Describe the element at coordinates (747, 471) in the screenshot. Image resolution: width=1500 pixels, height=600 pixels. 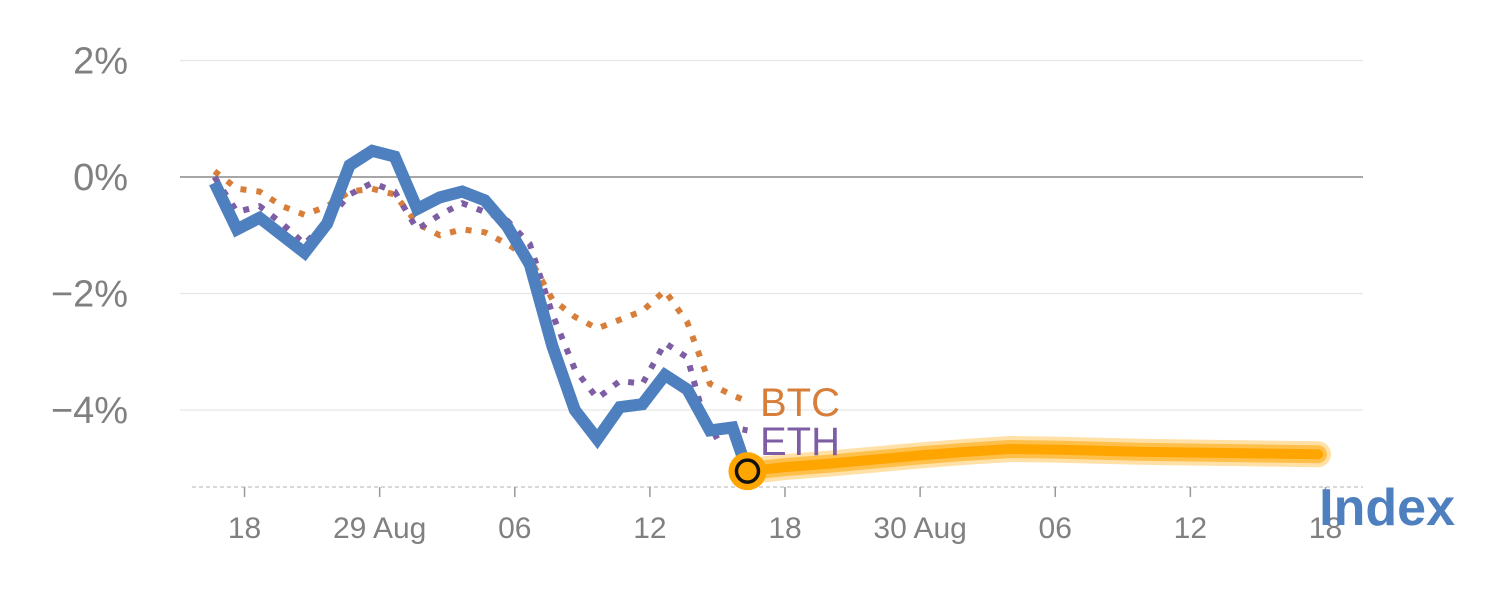
I see `current-point-marker` at that location.